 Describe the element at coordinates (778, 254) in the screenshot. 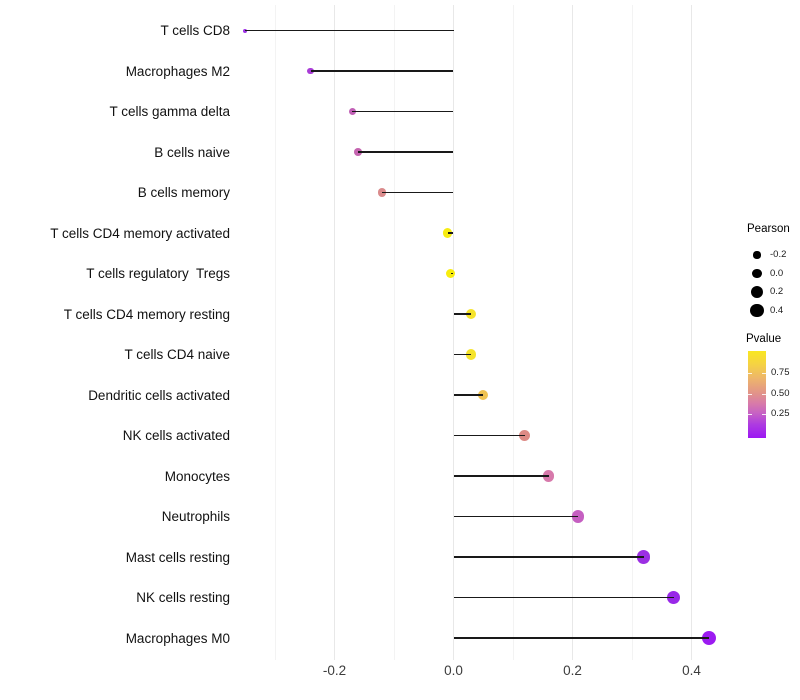

I see `size-legend-label: -0.2` at that location.